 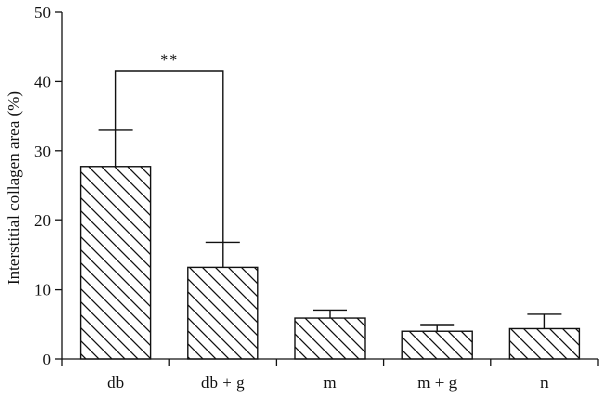 I want to click on bar-m, so click(x=330, y=338).